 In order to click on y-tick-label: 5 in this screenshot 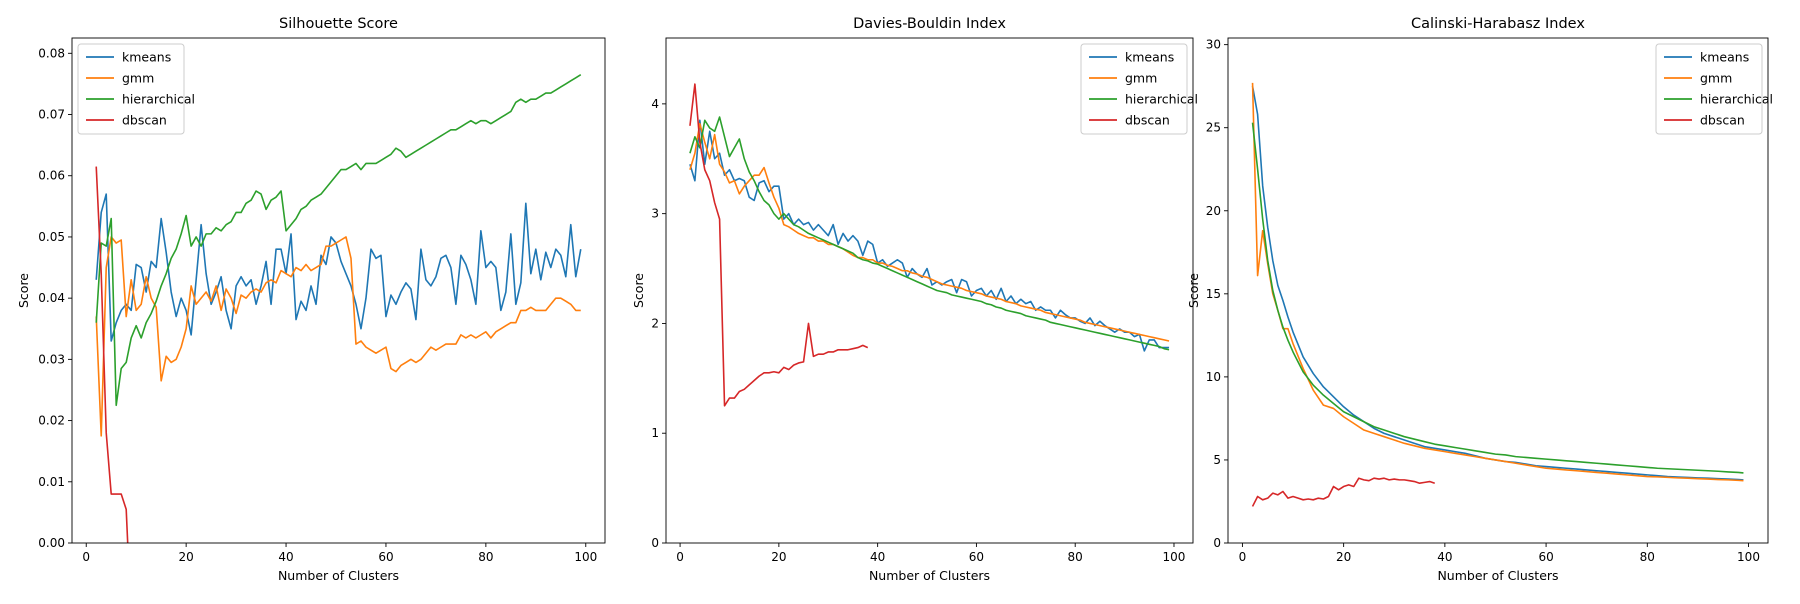, I will do `click(1217, 460)`.